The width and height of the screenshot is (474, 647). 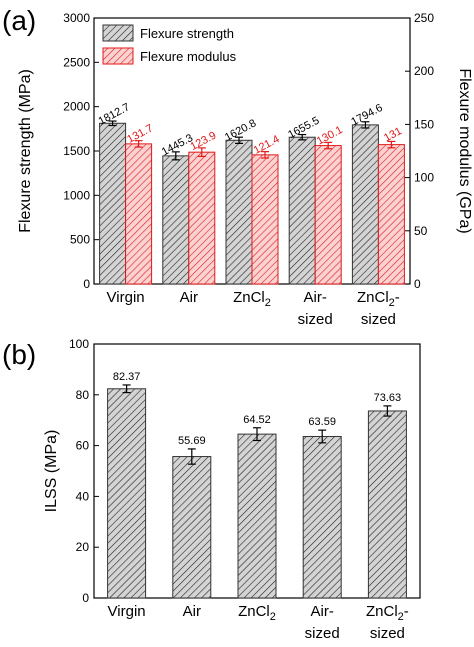 I want to click on b-category-3: Air-, so click(x=322, y=611).